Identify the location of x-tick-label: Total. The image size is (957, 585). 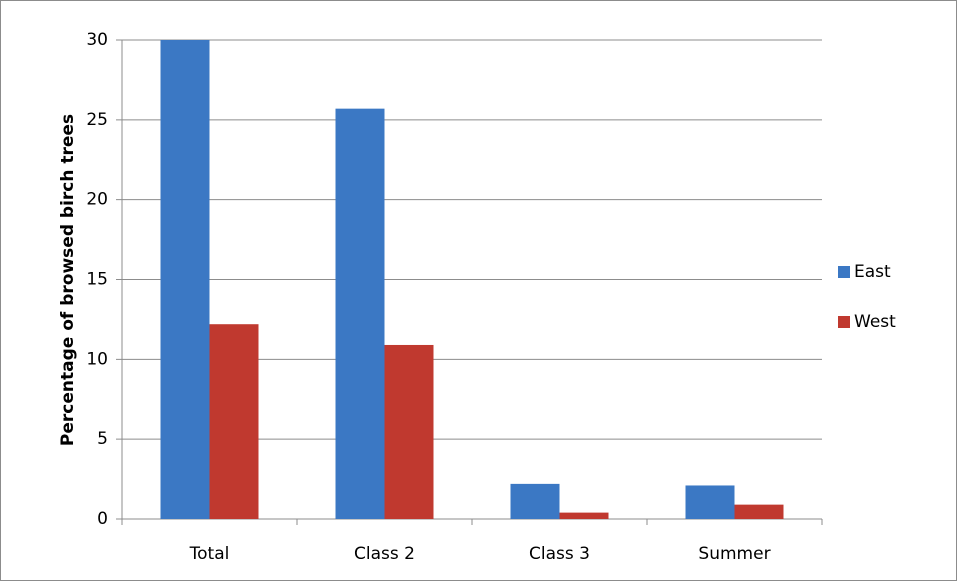
(209, 554).